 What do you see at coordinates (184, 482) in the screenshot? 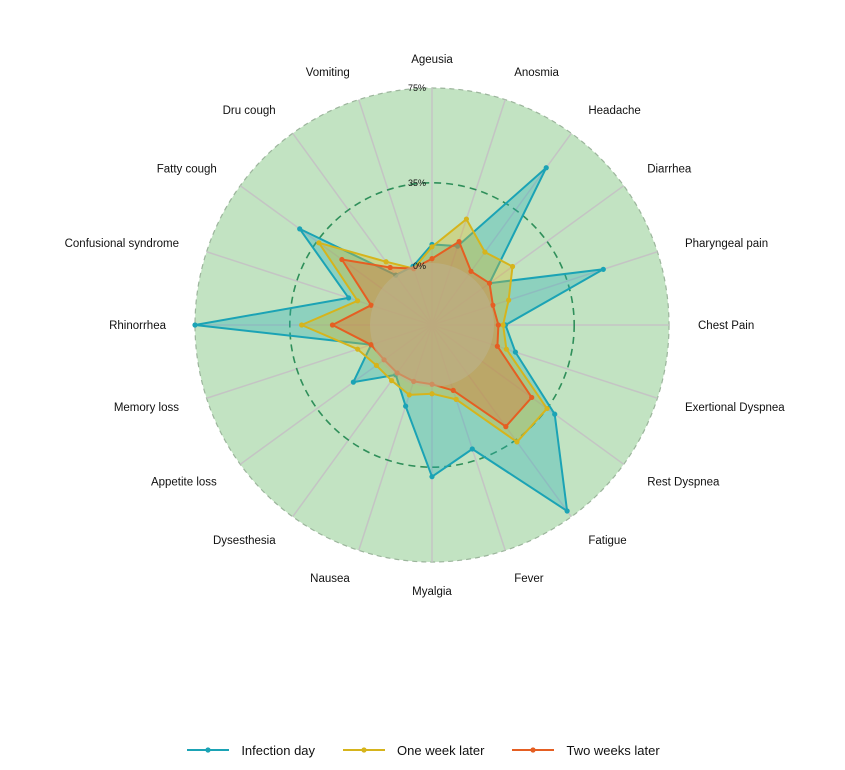
I see `category-label: Appetite loss` at bounding box center [184, 482].